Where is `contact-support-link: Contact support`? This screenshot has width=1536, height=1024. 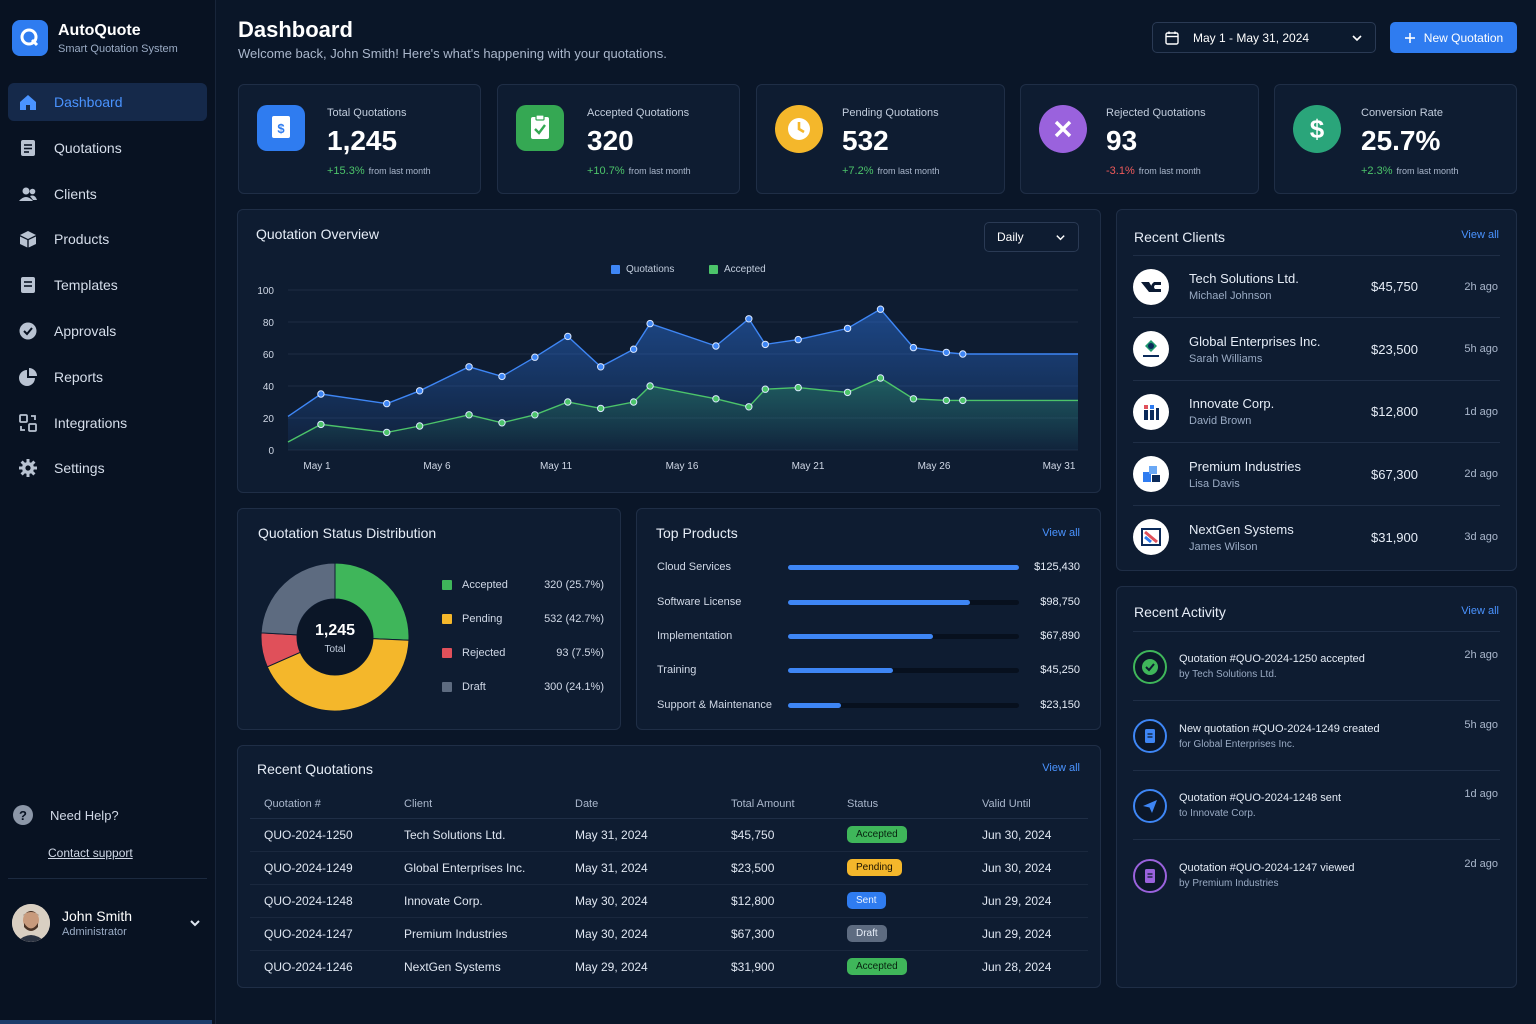 contact-support-link: Contact support is located at coordinates (90, 853).